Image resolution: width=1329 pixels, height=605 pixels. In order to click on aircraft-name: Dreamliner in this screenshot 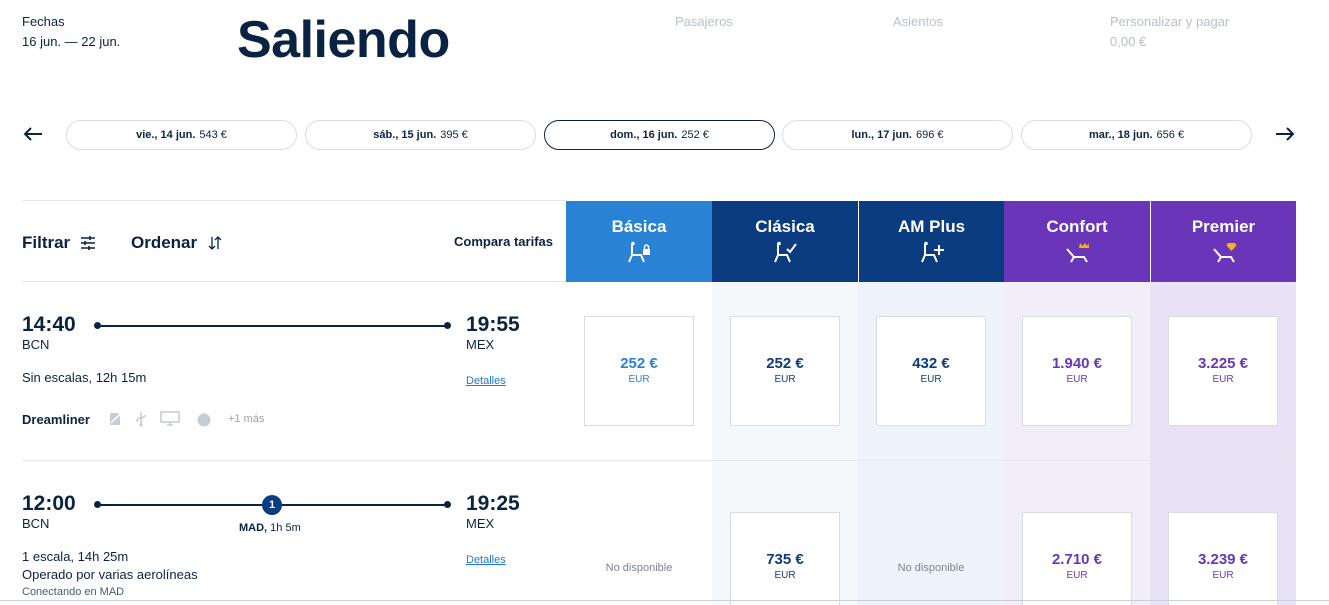, I will do `click(56, 419)`.